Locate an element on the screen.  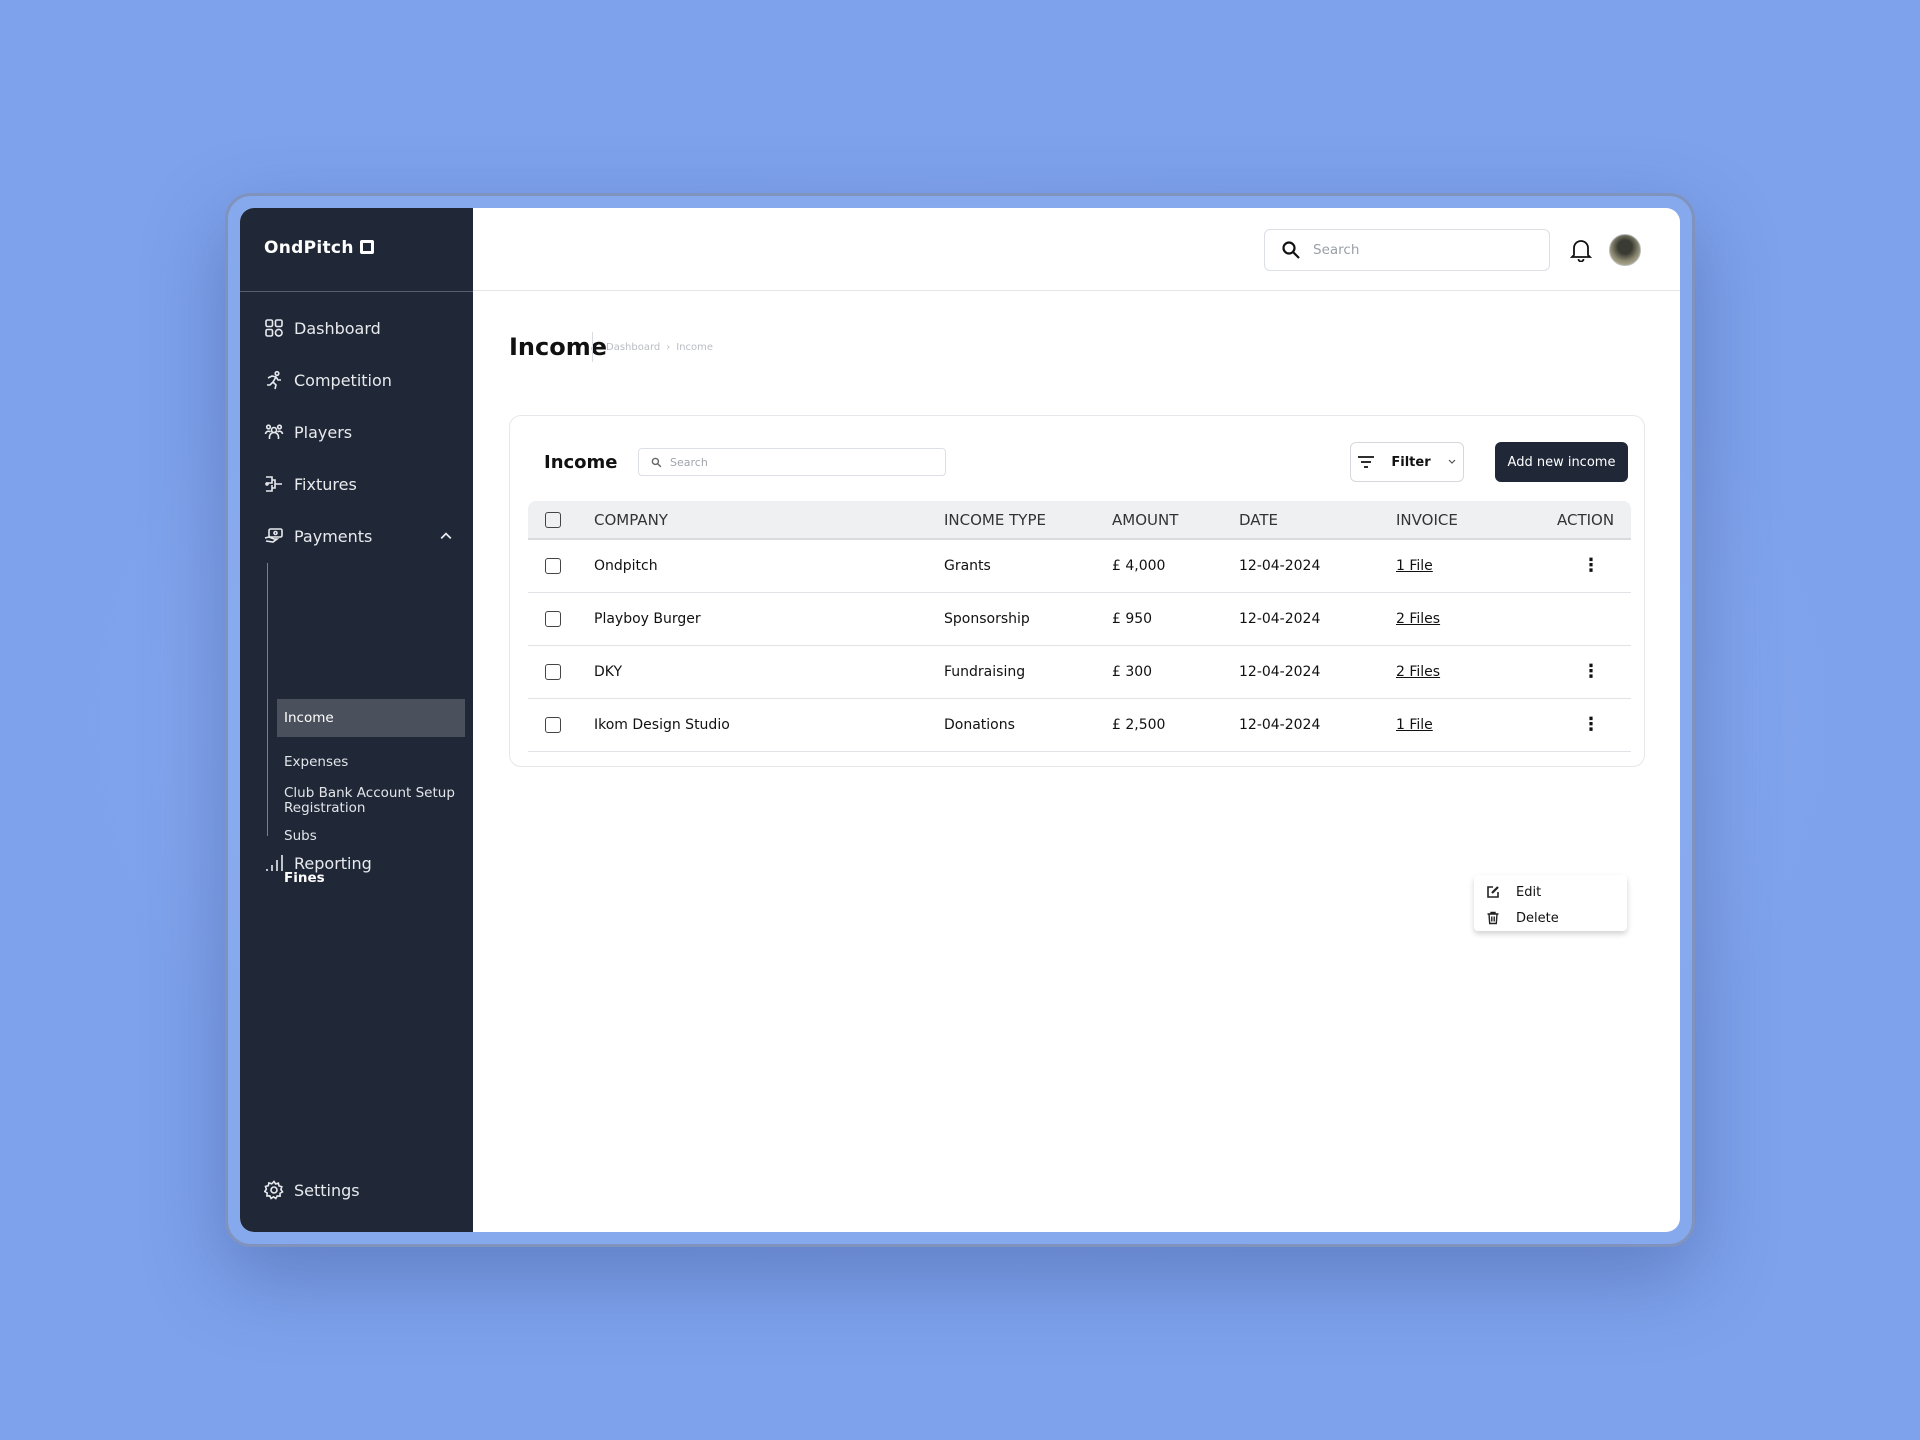
add-new-income-button: Add new income is located at coordinates (1561, 462).